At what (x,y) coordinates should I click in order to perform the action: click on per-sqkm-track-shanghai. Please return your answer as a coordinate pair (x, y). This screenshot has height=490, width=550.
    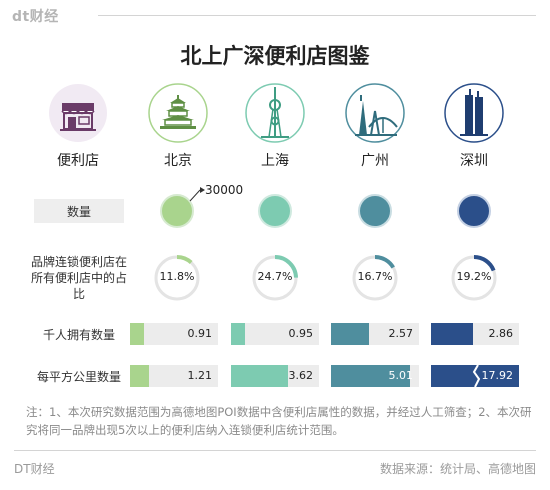
    Looking at the image, I should click on (275, 376).